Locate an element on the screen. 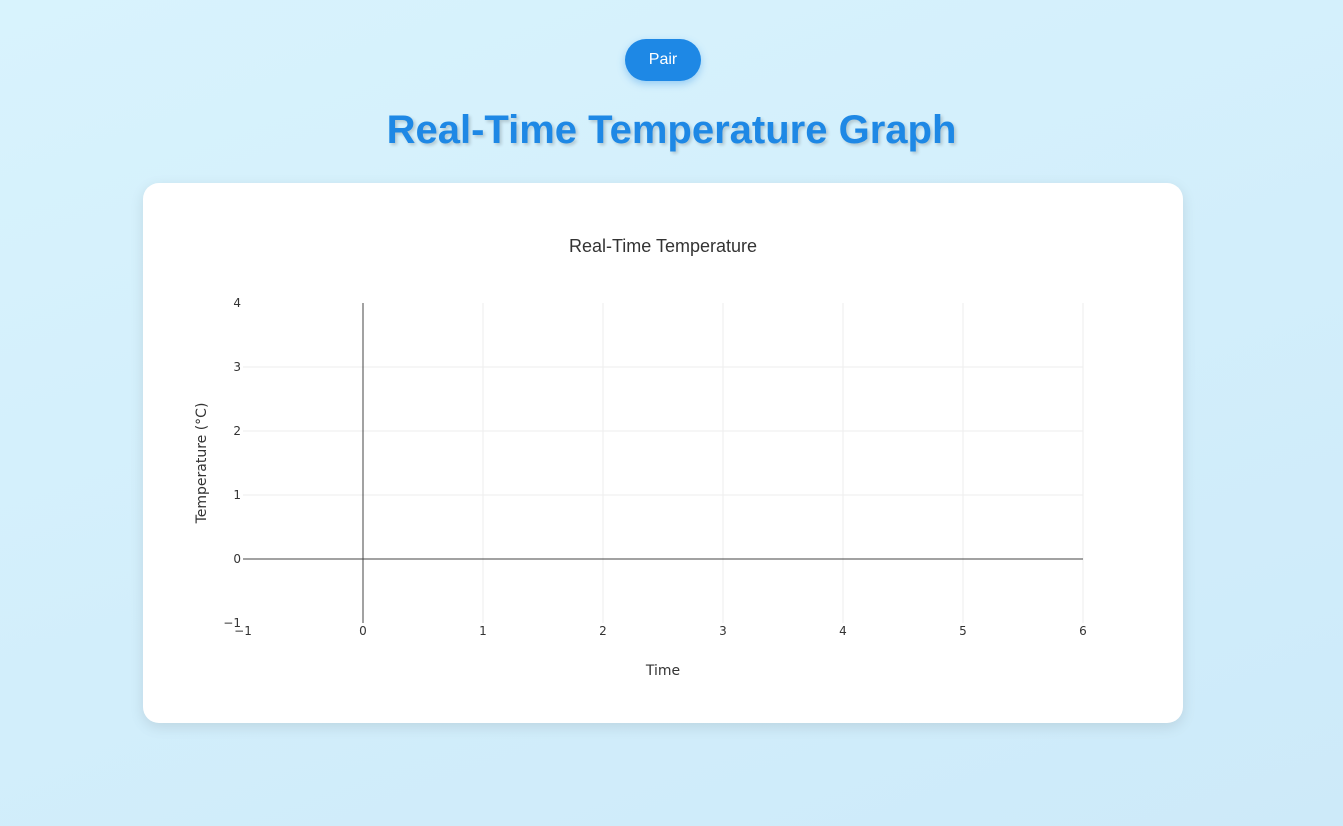 Image resolution: width=1343 pixels, height=826 pixels. x-tick-labels: −1 0 1 2 3 4 5 6 is located at coordinates (660, 631).